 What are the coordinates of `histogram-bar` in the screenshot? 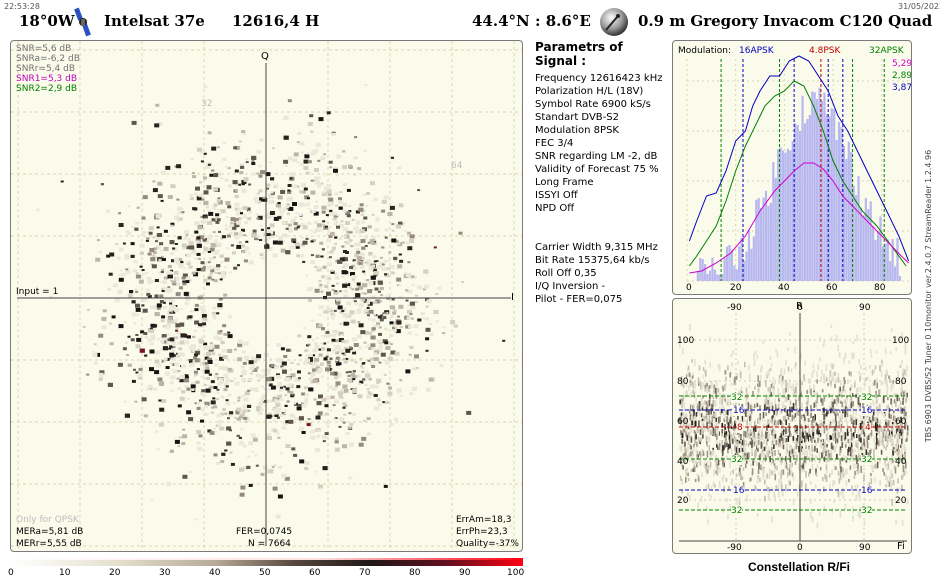 It's located at (885, 262).